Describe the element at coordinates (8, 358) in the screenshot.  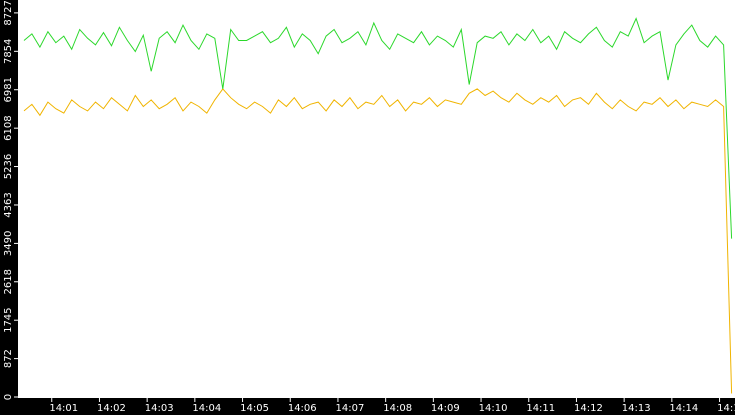
I see `y-tick-label: 872` at that location.